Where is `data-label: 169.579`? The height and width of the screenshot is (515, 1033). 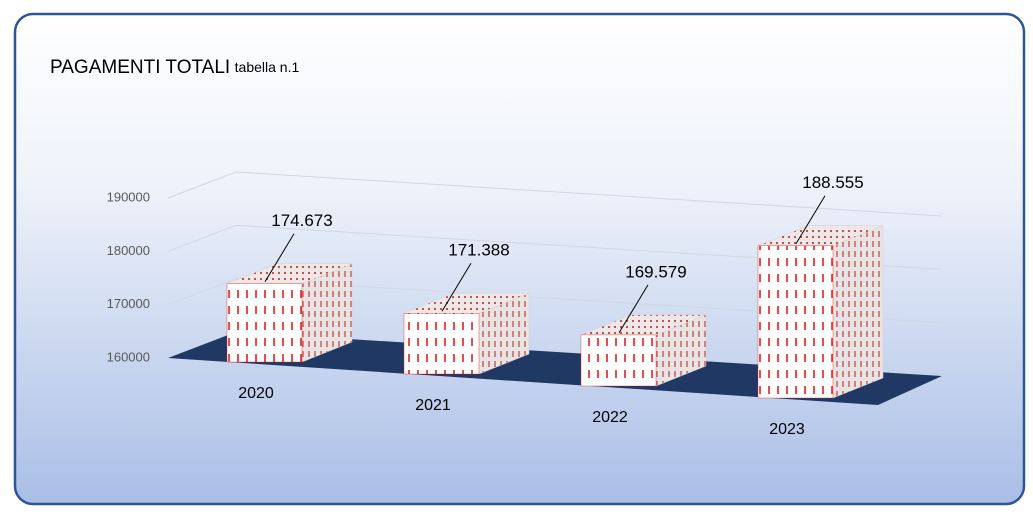
data-label: 169.579 is located at coordinates (655, 271).